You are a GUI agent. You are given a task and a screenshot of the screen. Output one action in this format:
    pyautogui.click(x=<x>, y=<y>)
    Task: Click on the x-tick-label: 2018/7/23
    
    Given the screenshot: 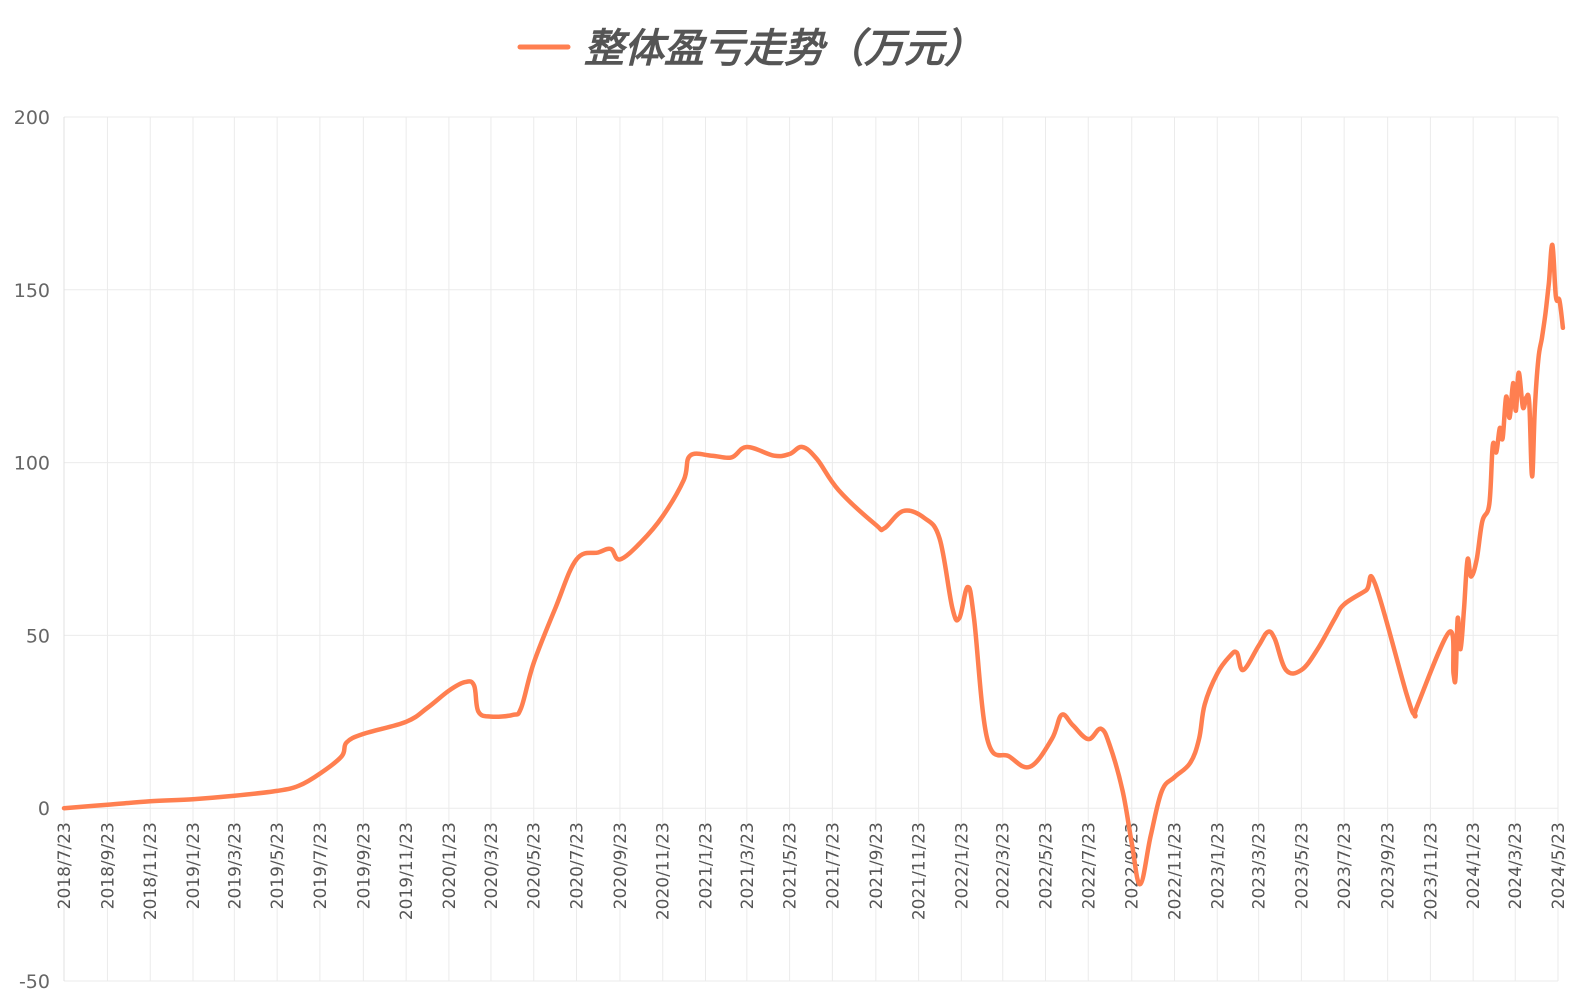 What is the action you would take?
    pyautogui.click(x=65, y=865)
    